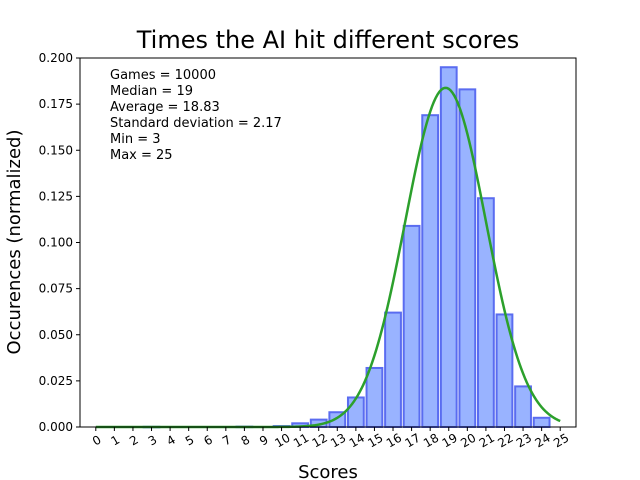  What do you see at coordinates (165, 107) in the screenshot?
I see `stat-annotation: Average = 18.83` at bounding box center [165, 107].